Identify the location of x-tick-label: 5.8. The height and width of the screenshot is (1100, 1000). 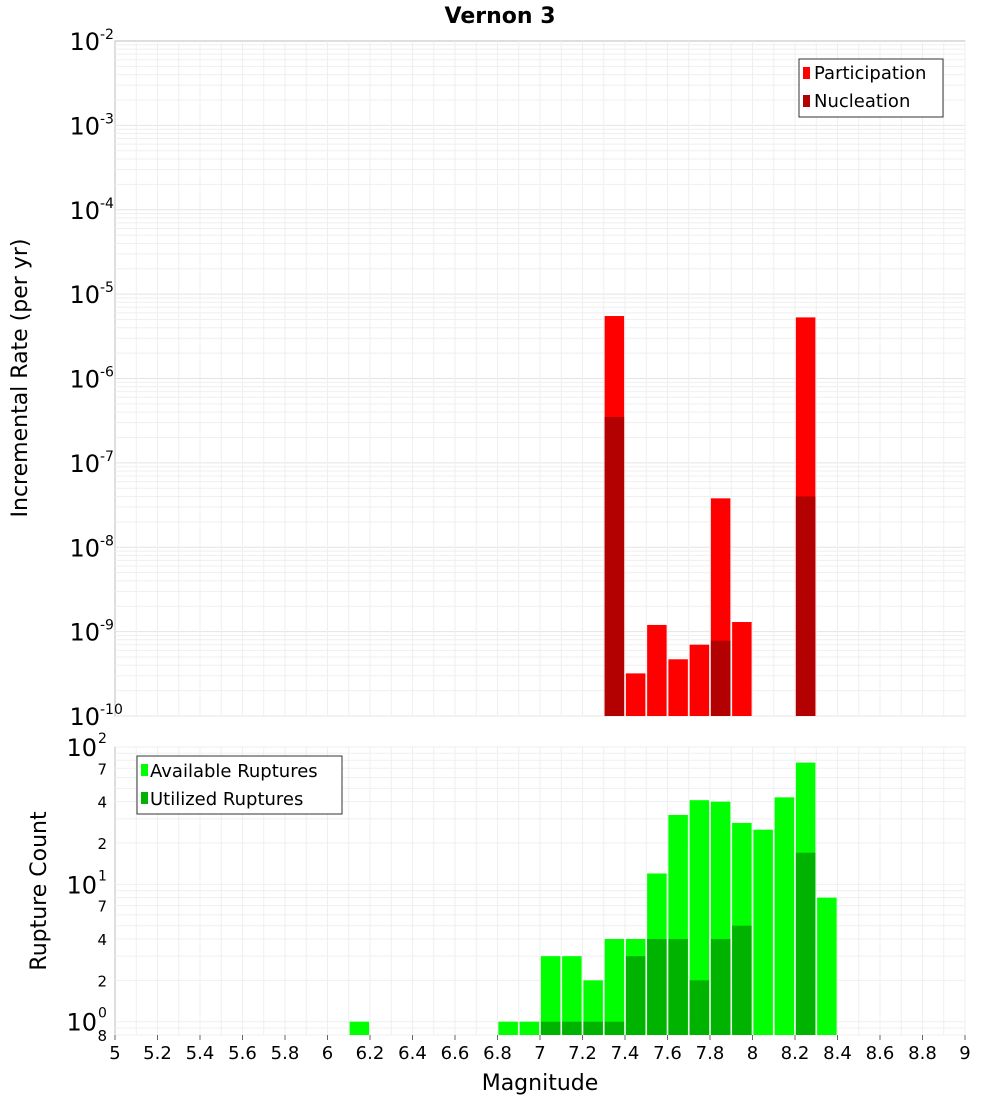
(285, 1053).